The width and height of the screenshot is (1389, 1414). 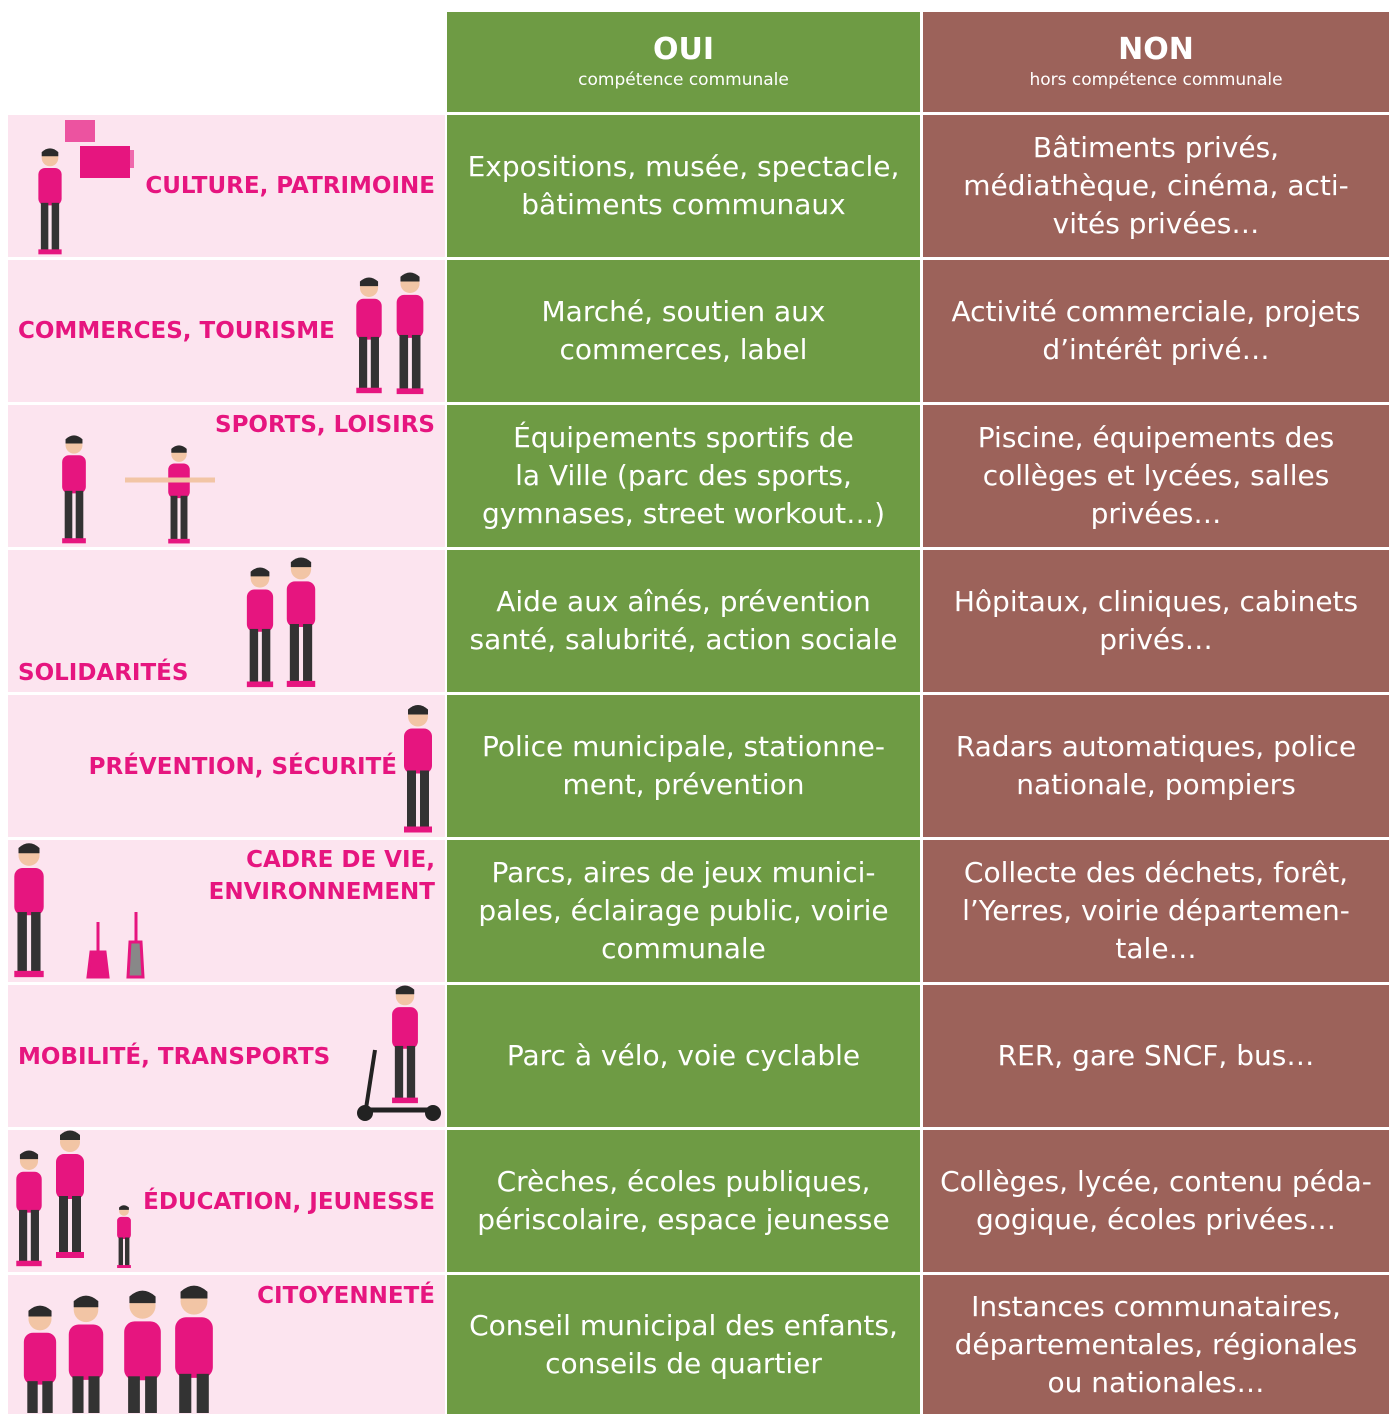 I want to click on cell-line: Équipements sportifs de, so click(x=683, y=437).